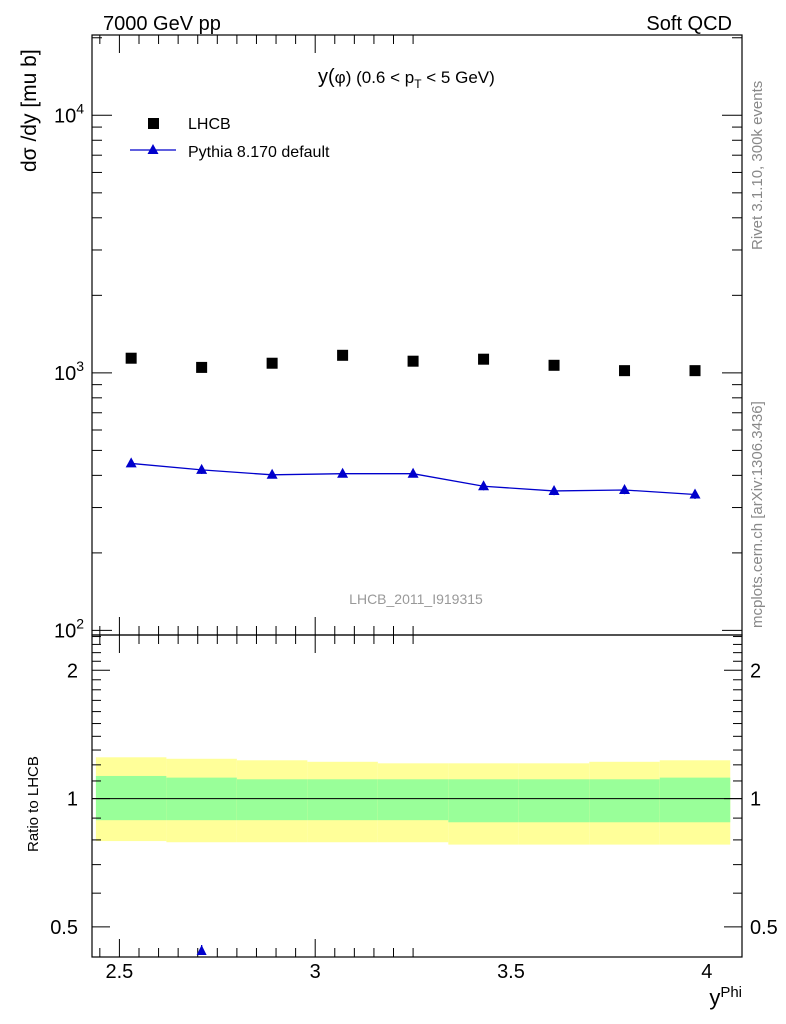 This screenshot has width=786, height=1024. What do you see at coordinates (153, 123) in the screenshot?
I see `legend-lhcb-marker` at bounding box center [153, 123].